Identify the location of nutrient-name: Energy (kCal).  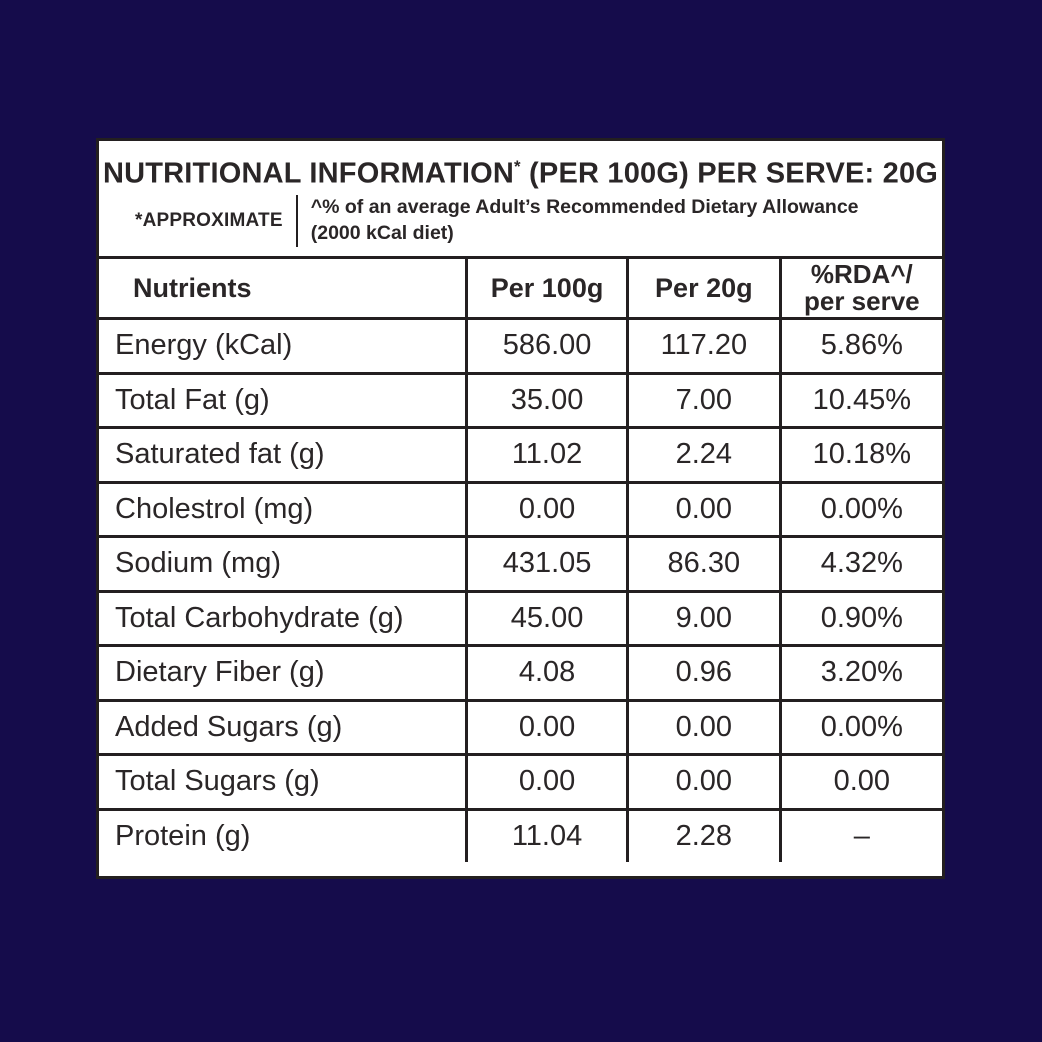
(284, 346).